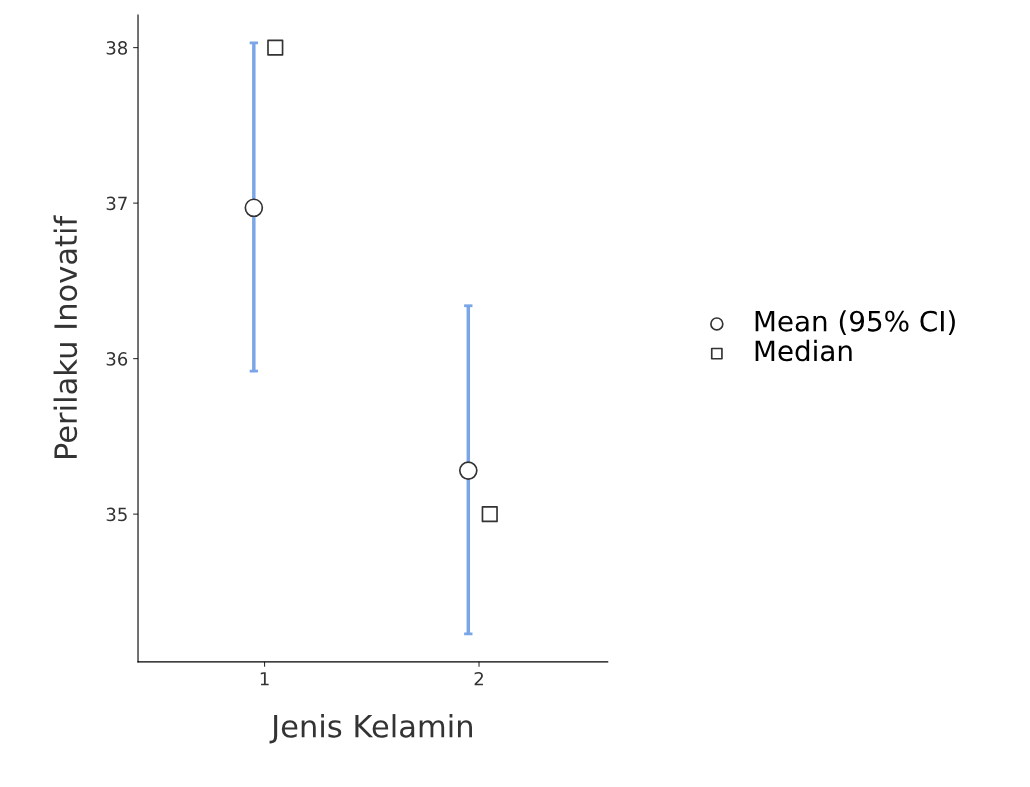  I want to click on y-tick-label: 35, so click(116, 514).